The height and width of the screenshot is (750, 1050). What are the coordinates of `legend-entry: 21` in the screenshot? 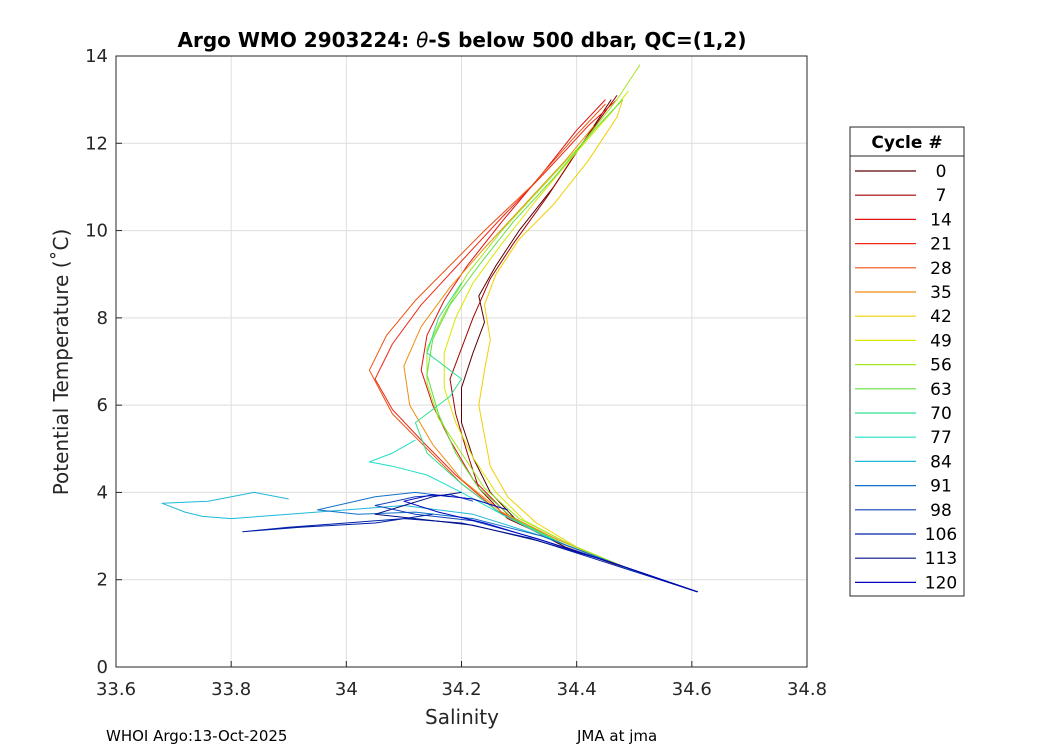 It's located at (941, 245).